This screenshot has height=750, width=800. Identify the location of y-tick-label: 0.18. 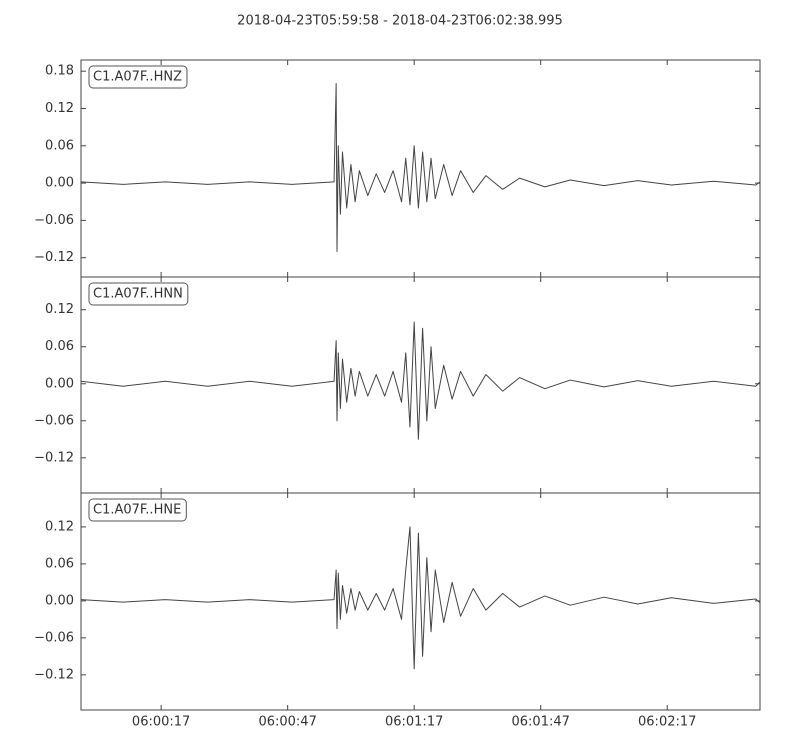
(59, 71).